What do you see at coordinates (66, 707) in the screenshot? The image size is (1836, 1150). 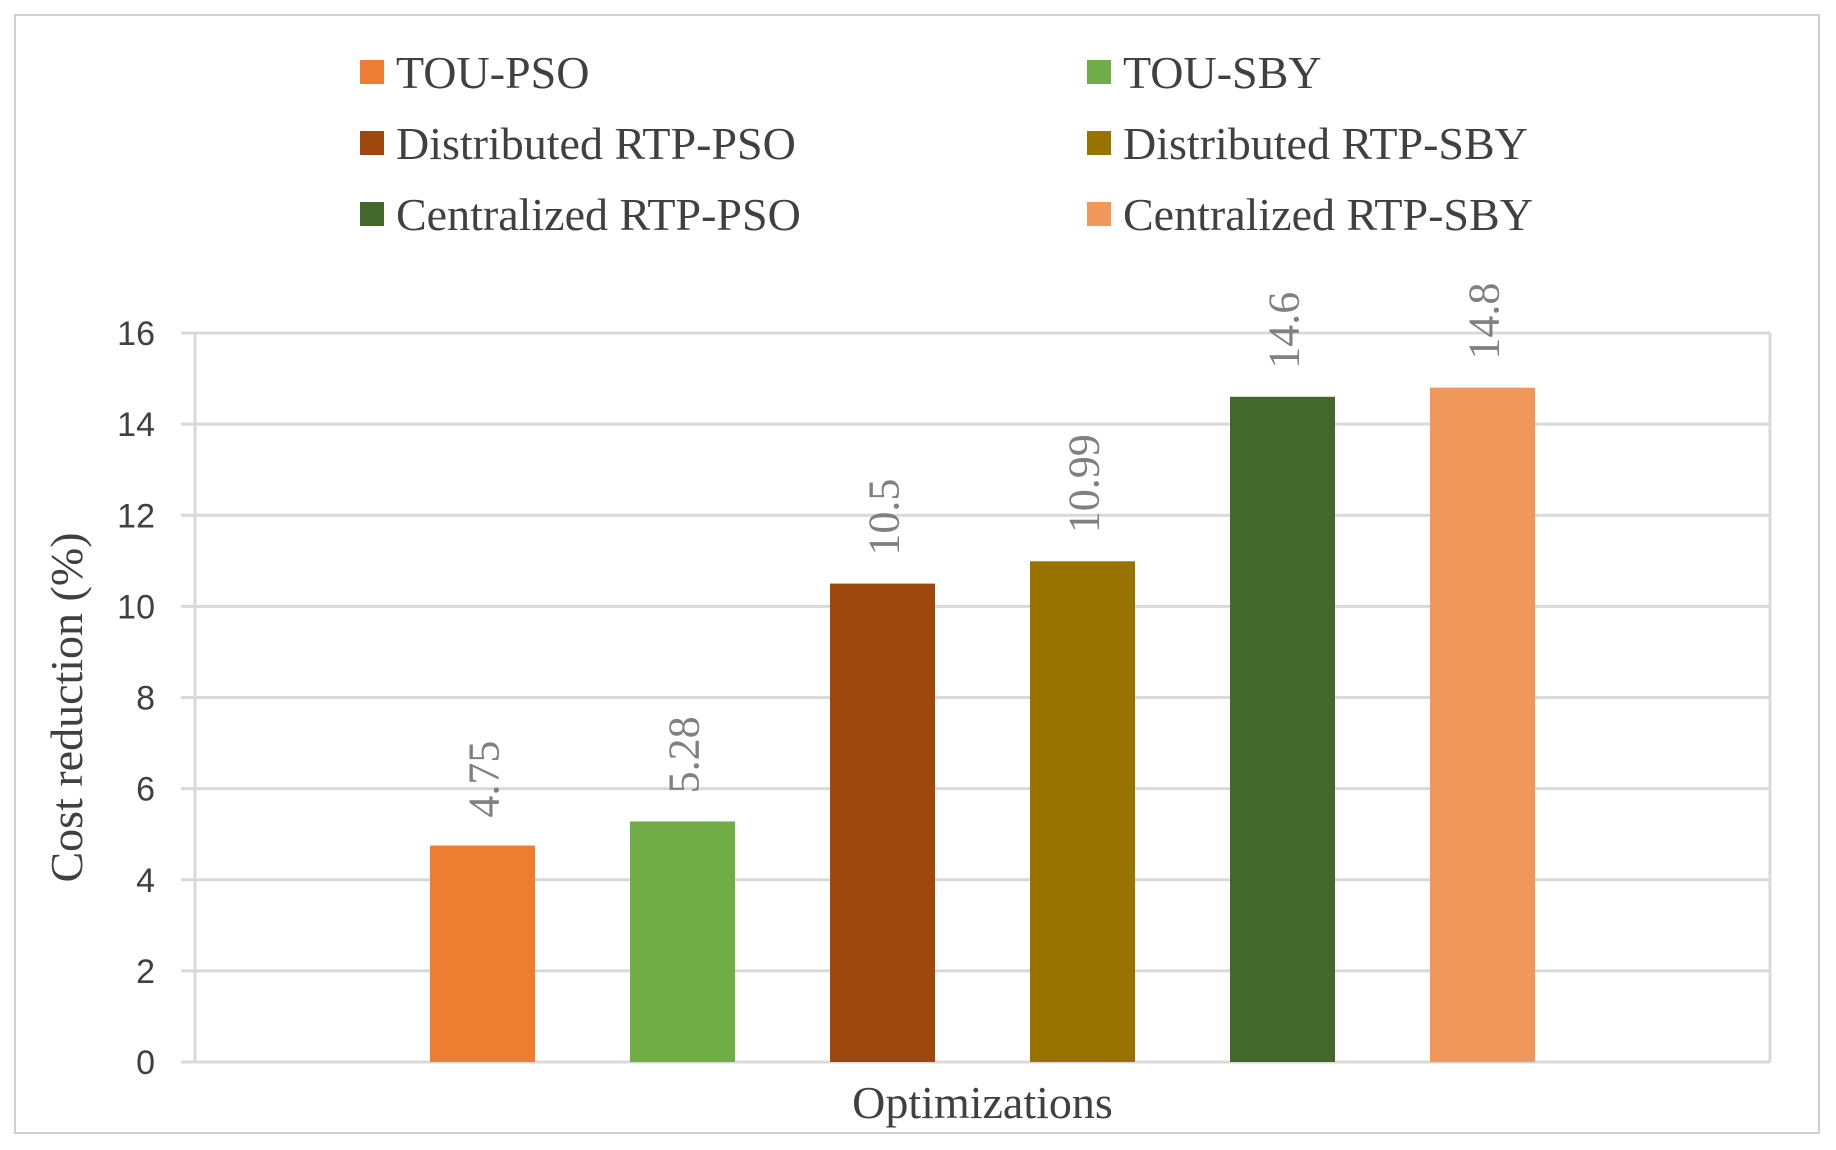 I see `y-axis-title: Cost reduction (%)` at bounding box center [66, 707].